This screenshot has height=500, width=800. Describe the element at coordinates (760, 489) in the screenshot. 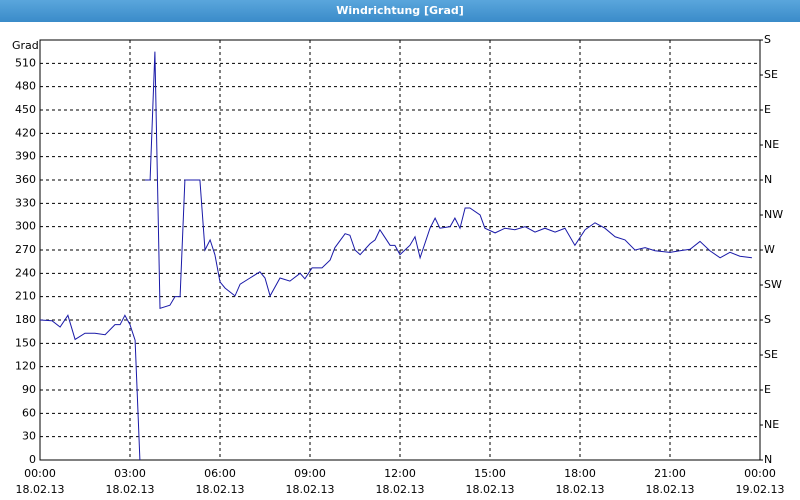

I see `x-tick-date: 19.02.13` at that location.